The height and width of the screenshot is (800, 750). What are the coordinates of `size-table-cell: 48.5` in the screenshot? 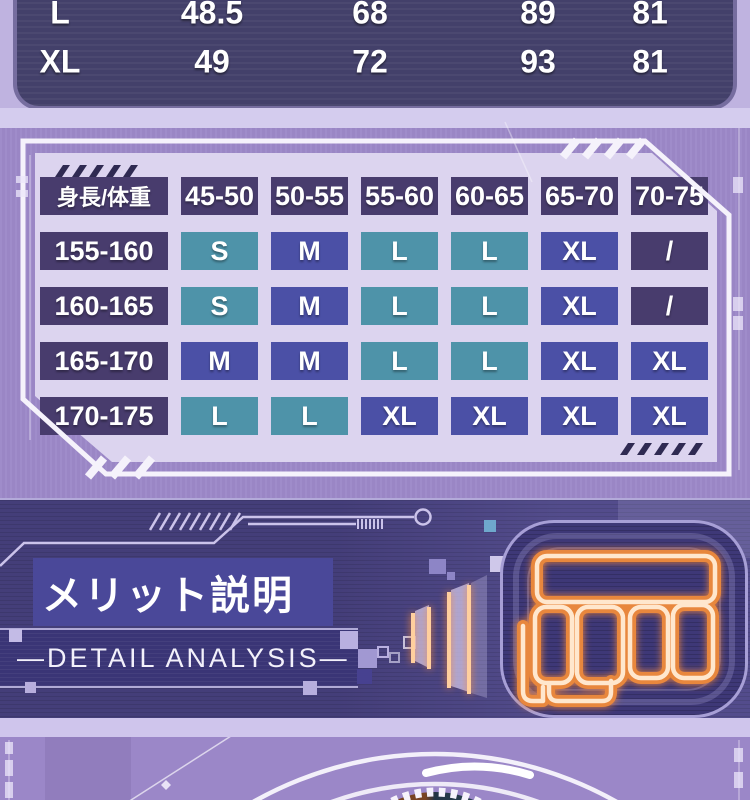 It's located at (212, 15).